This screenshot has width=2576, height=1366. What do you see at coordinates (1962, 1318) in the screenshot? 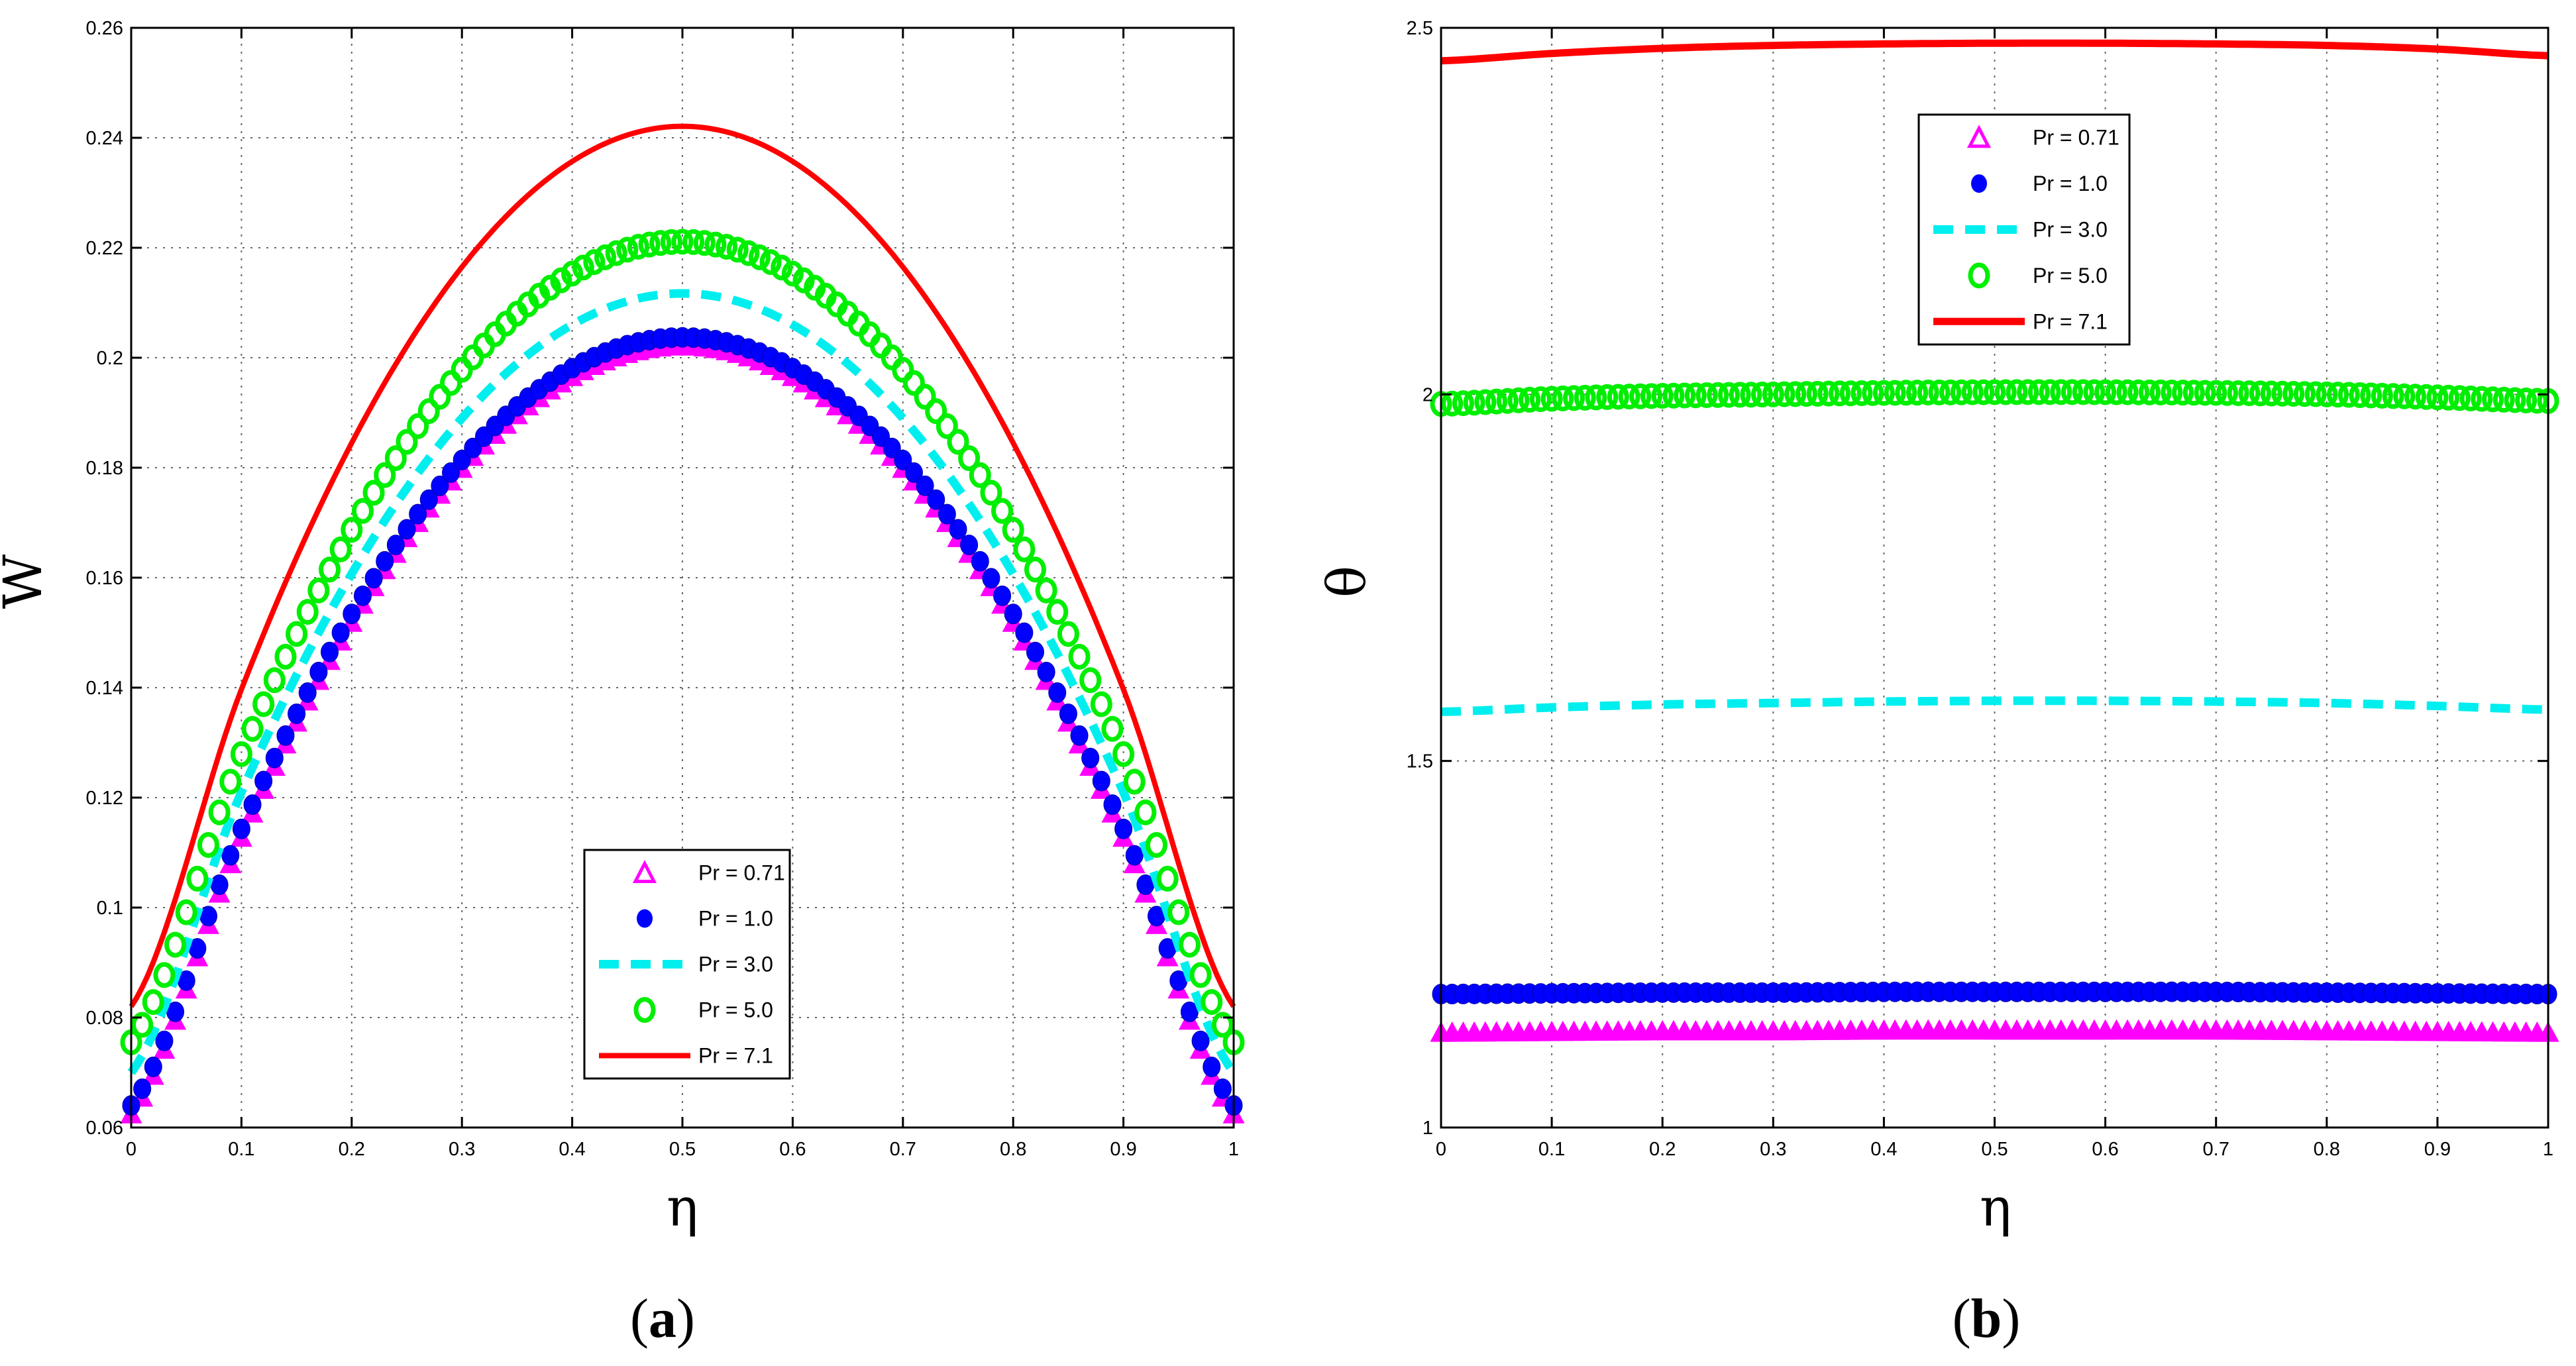
I see `panel-label-paren: (` at bounding box center [1962, 1318].